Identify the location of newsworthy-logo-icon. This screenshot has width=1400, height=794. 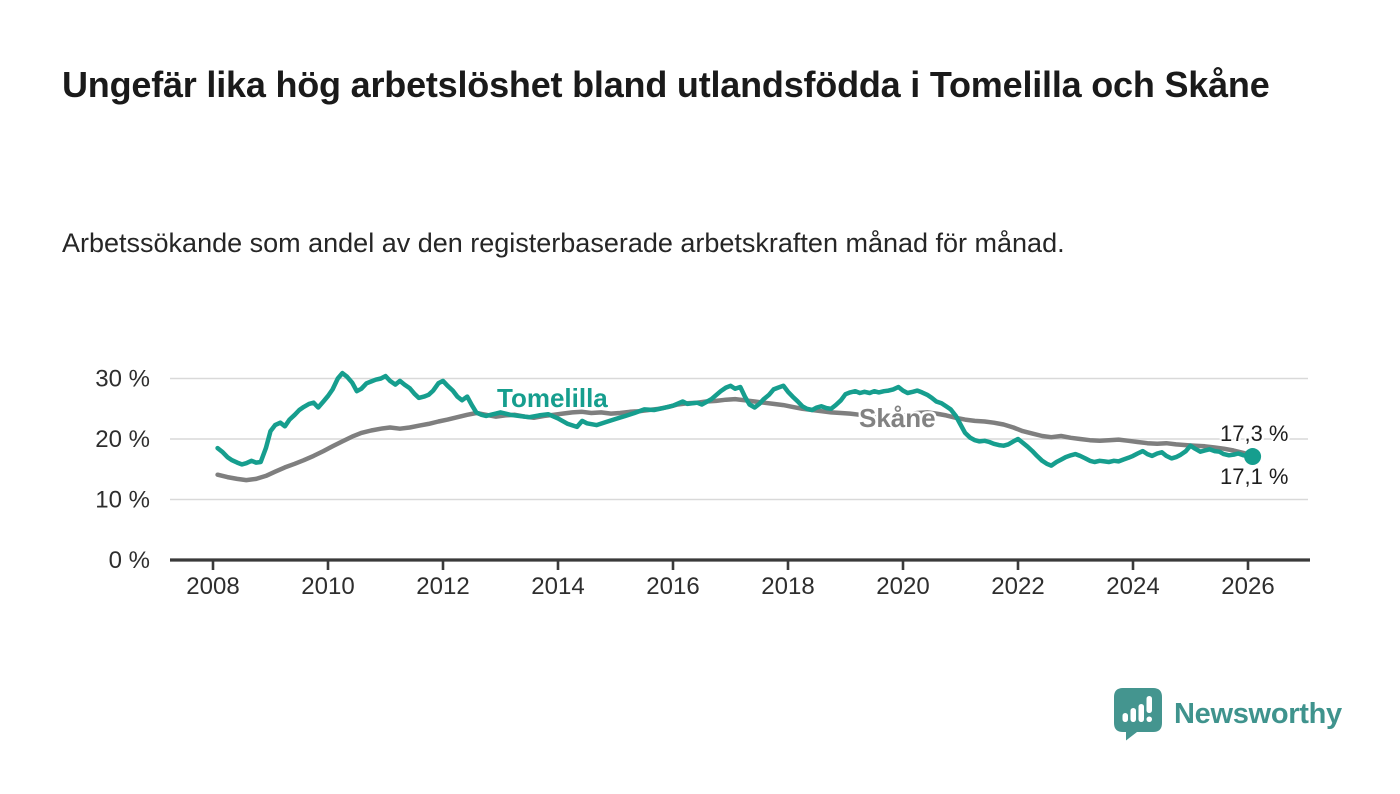
(1138, 713).